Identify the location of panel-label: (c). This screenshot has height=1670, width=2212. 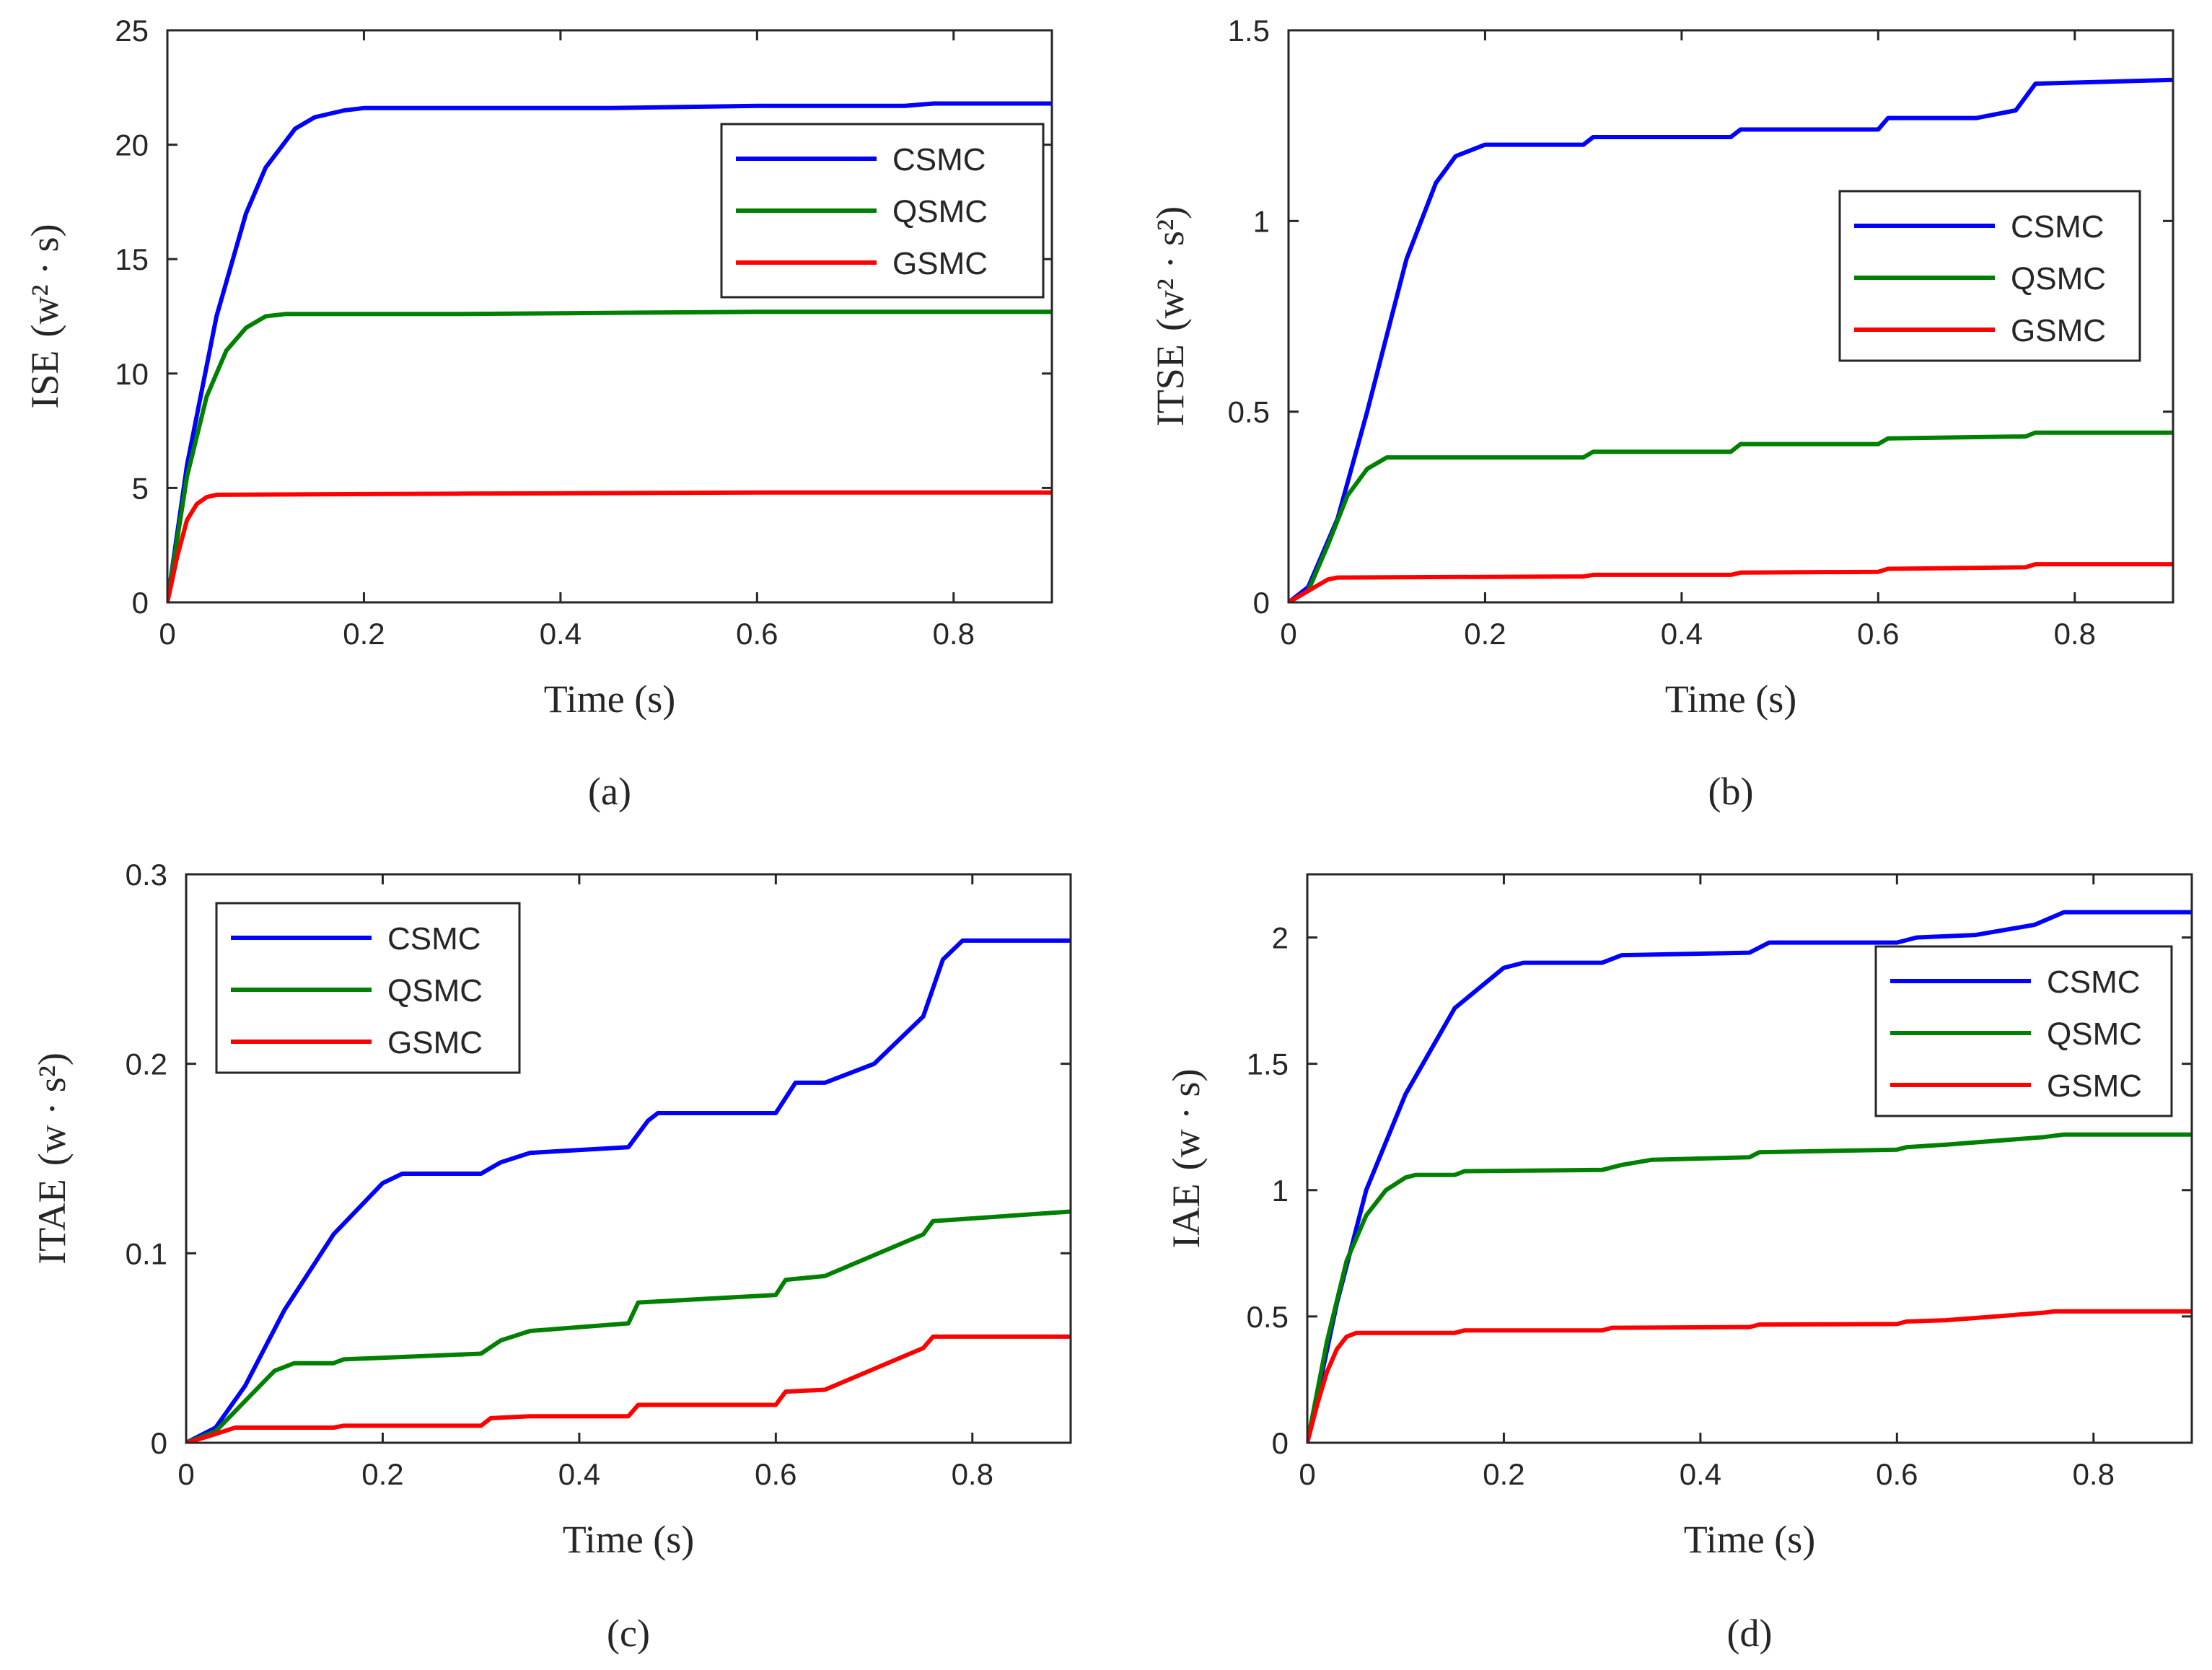
(628, 1634).